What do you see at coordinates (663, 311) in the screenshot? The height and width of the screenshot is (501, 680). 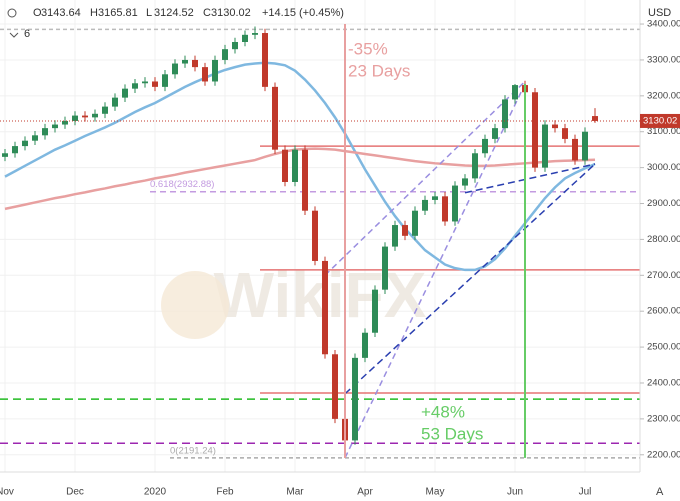 I see `y-tick-label: 2600.00` at bounding box center [663, 311].